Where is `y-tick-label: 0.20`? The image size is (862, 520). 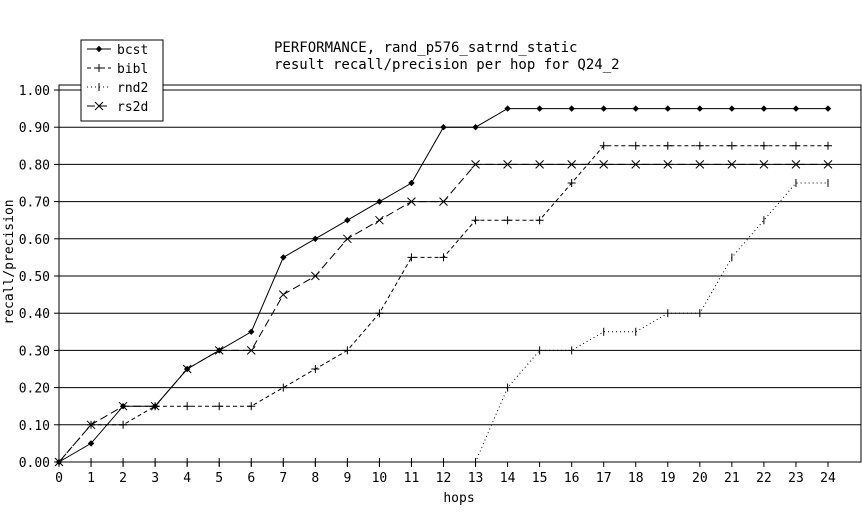
y-tick-label: 0.20 is located at coordinates (34, 389).